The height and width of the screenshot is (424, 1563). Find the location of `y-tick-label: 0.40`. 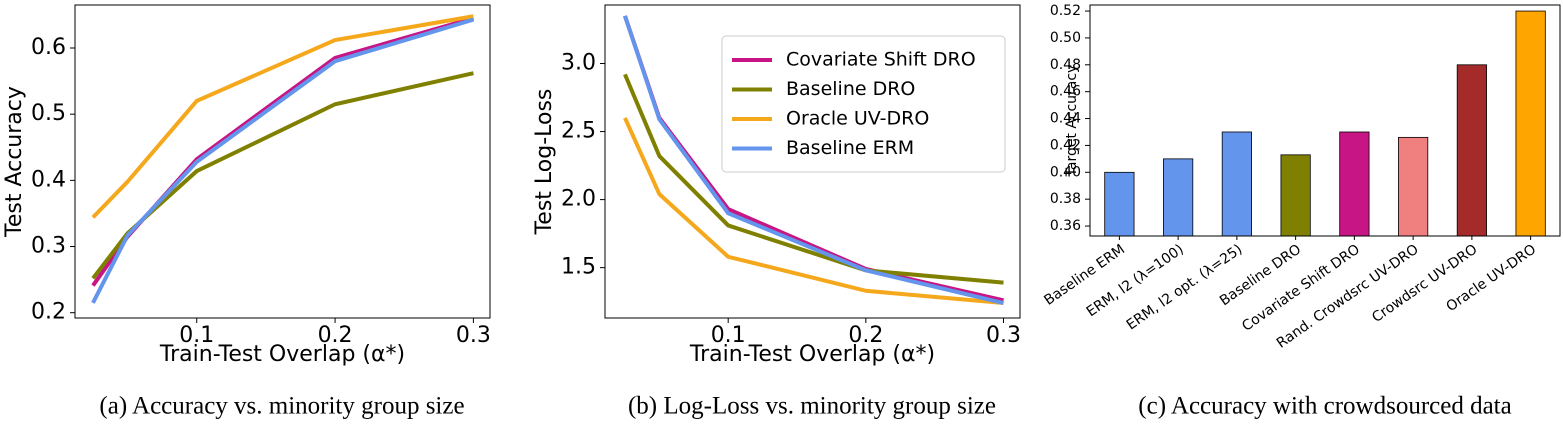

y-tick-label: 0.40 is located at coordinates (1065, 172).